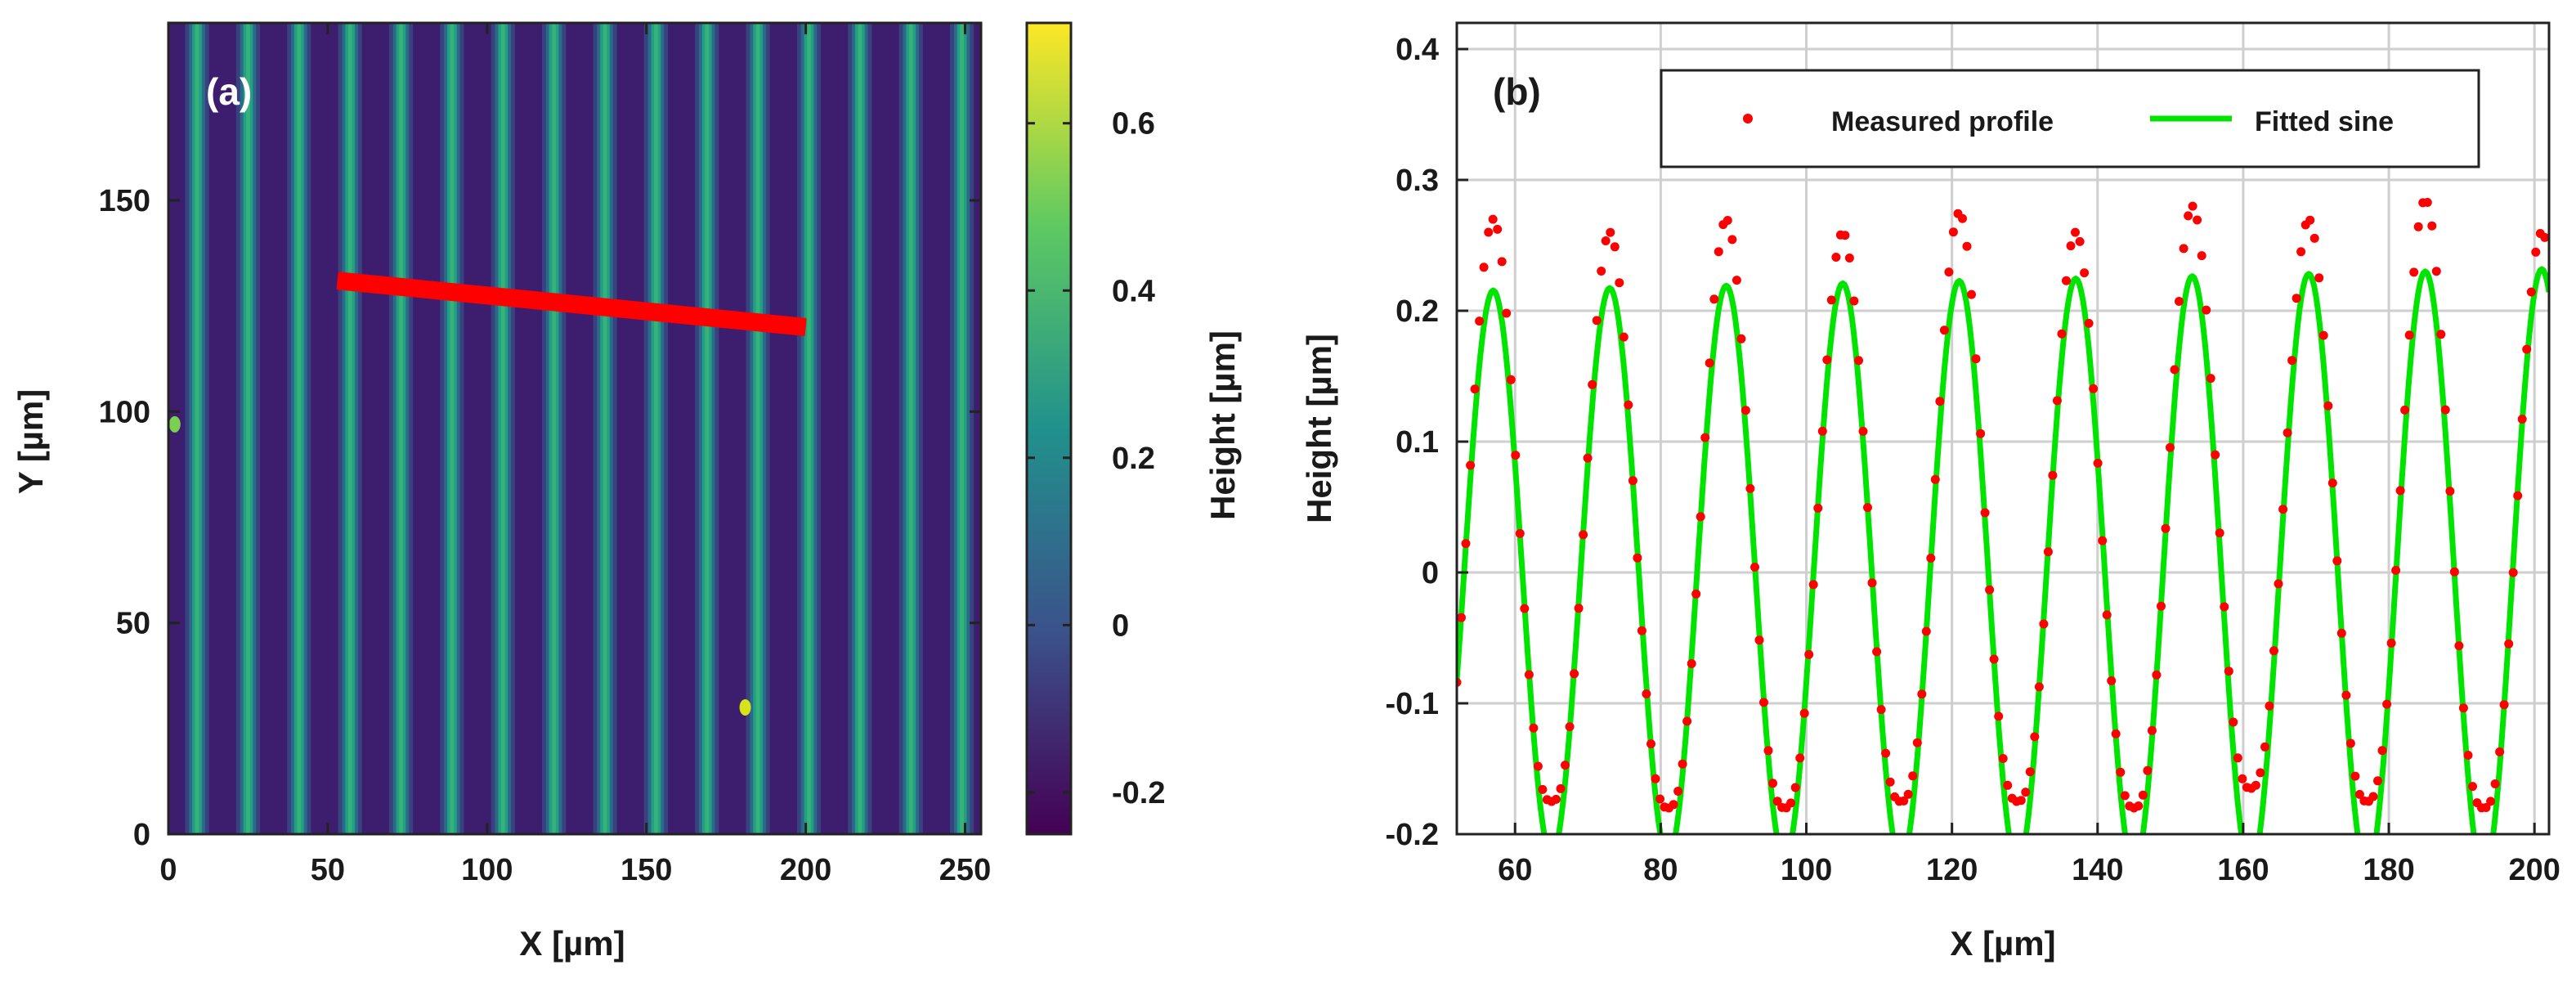 This screenshot has height=983, width=2576. I want to click on heatmap-x-label: X [µm], so click(572, 944).